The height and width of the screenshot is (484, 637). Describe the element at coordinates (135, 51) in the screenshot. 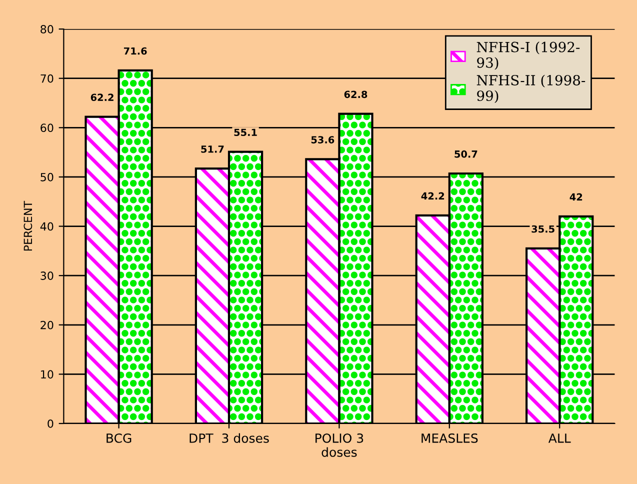

I see `data-label: 71.6` at that location.